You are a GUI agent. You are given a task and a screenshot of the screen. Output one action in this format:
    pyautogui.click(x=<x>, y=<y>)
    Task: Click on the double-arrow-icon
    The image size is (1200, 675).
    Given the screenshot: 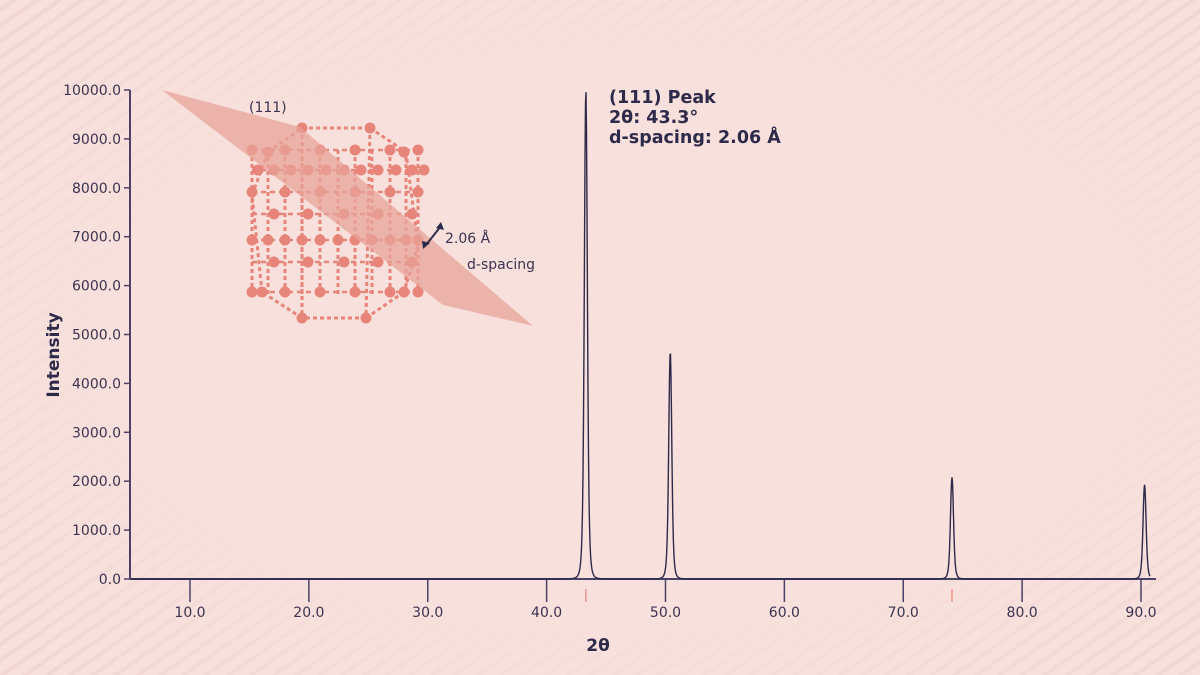 What is the action you would take?
    pyautogui.click(x=433, y=235)
    